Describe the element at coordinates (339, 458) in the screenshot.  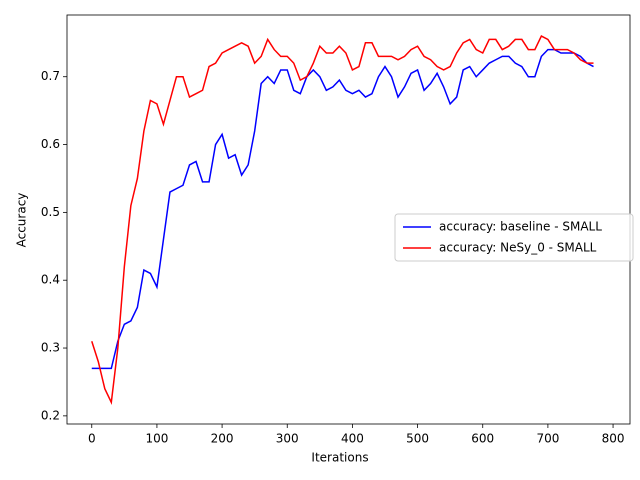
I see `x-axis-label: Iterations` at that location.